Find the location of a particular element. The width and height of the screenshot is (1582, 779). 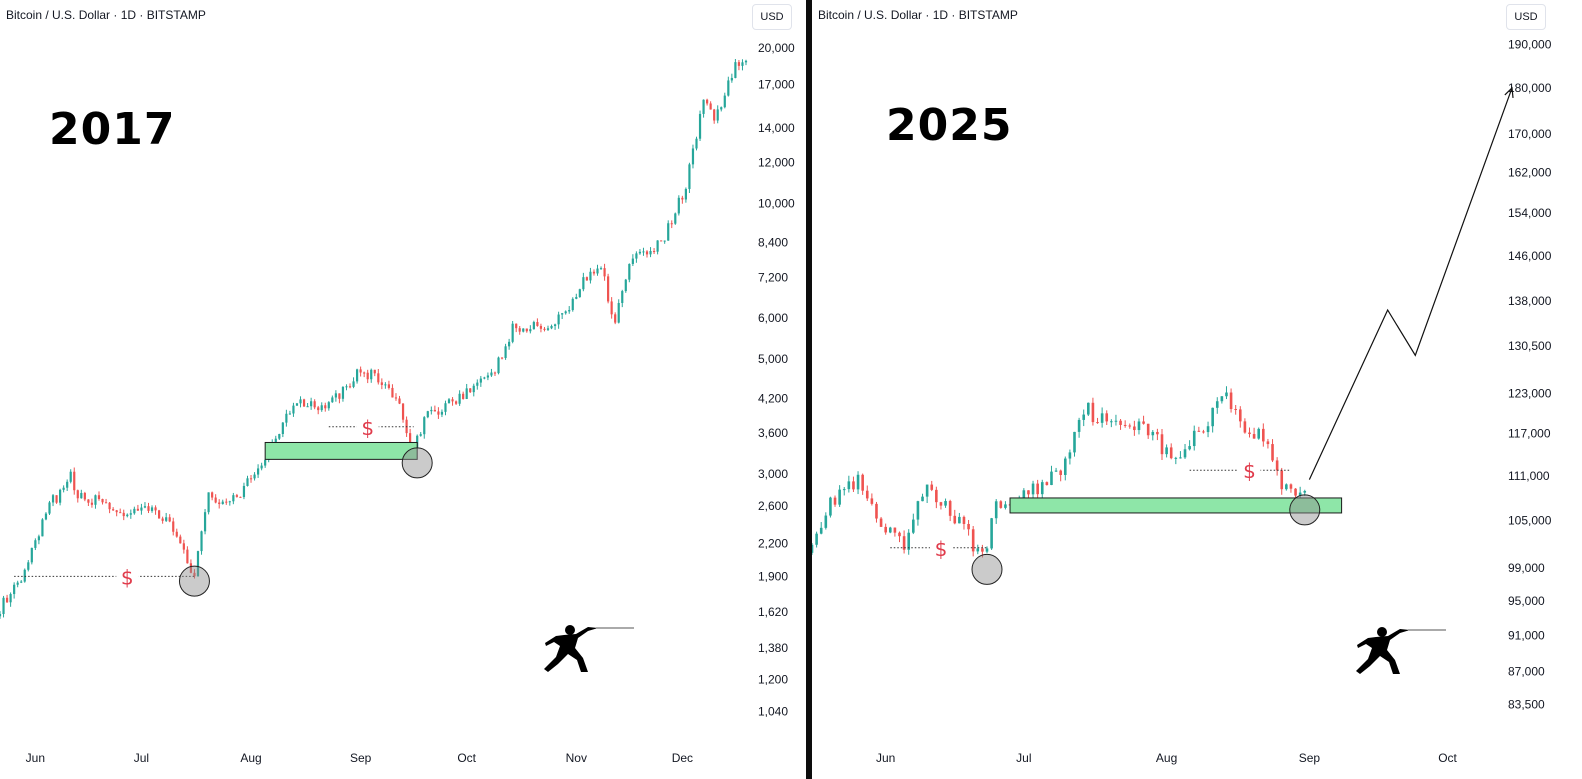

y-axis-tick-label: 180,000 is located at coordinates (1530, 88).